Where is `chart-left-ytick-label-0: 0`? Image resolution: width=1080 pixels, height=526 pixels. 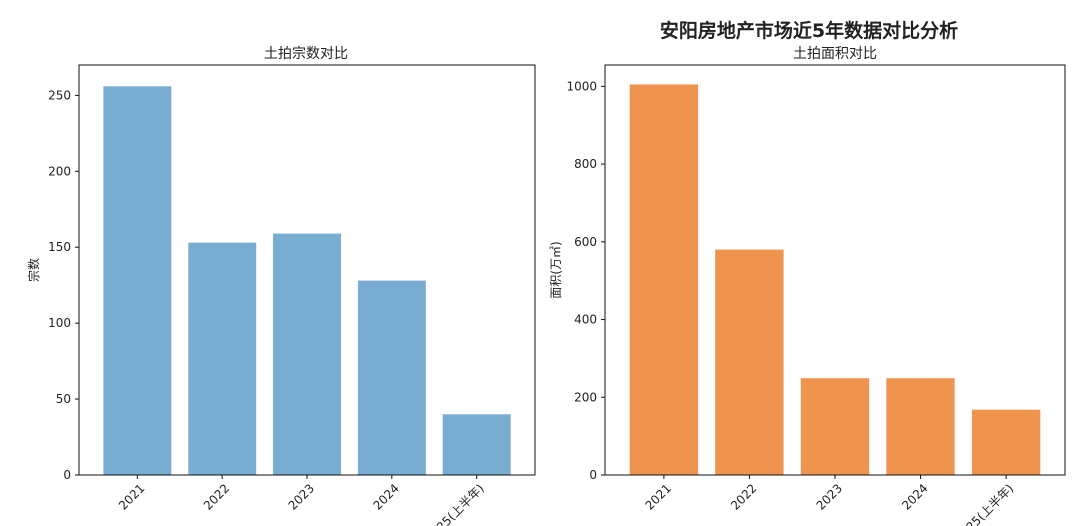 chart-left-ytick-label-0: 0 is located at coordinates (67, 475).